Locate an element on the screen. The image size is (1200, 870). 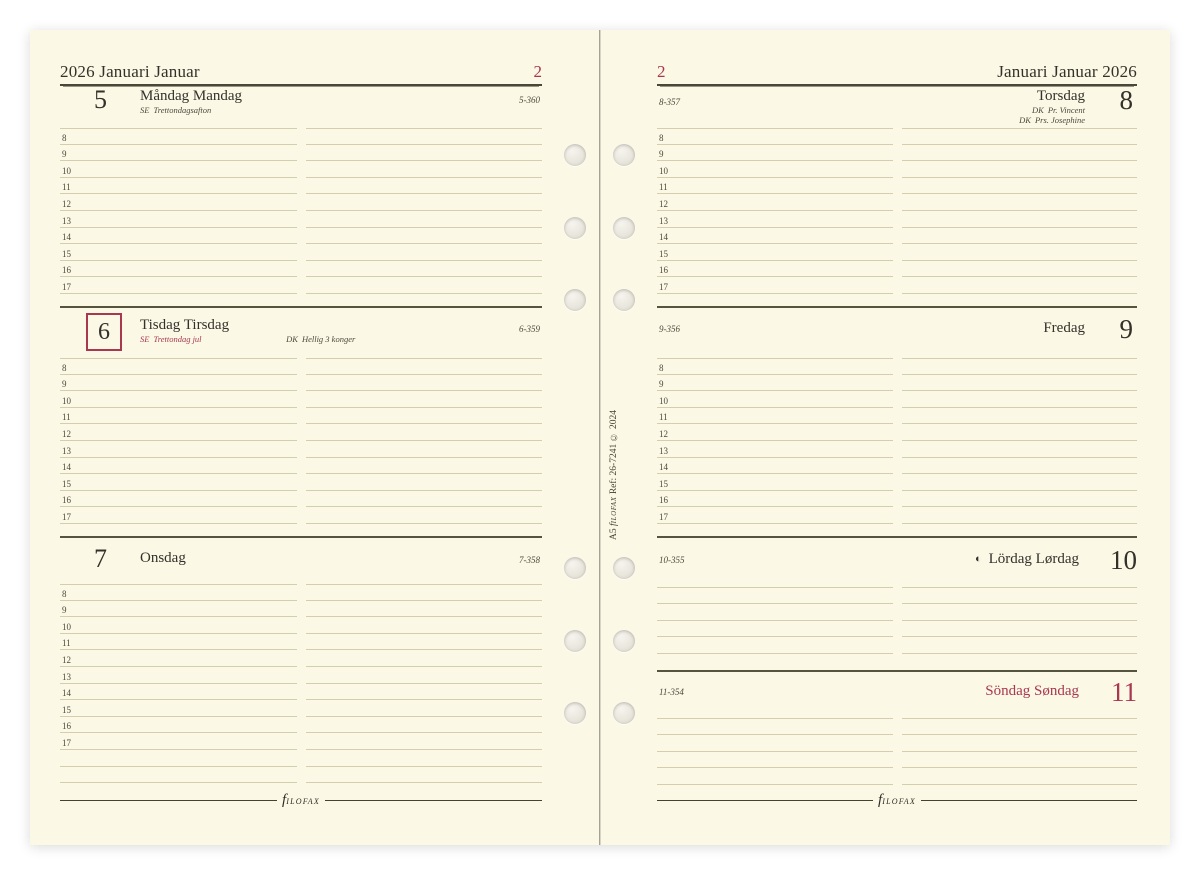
day-titles: Söndag Søndag is located at coordinates (1032, 691).